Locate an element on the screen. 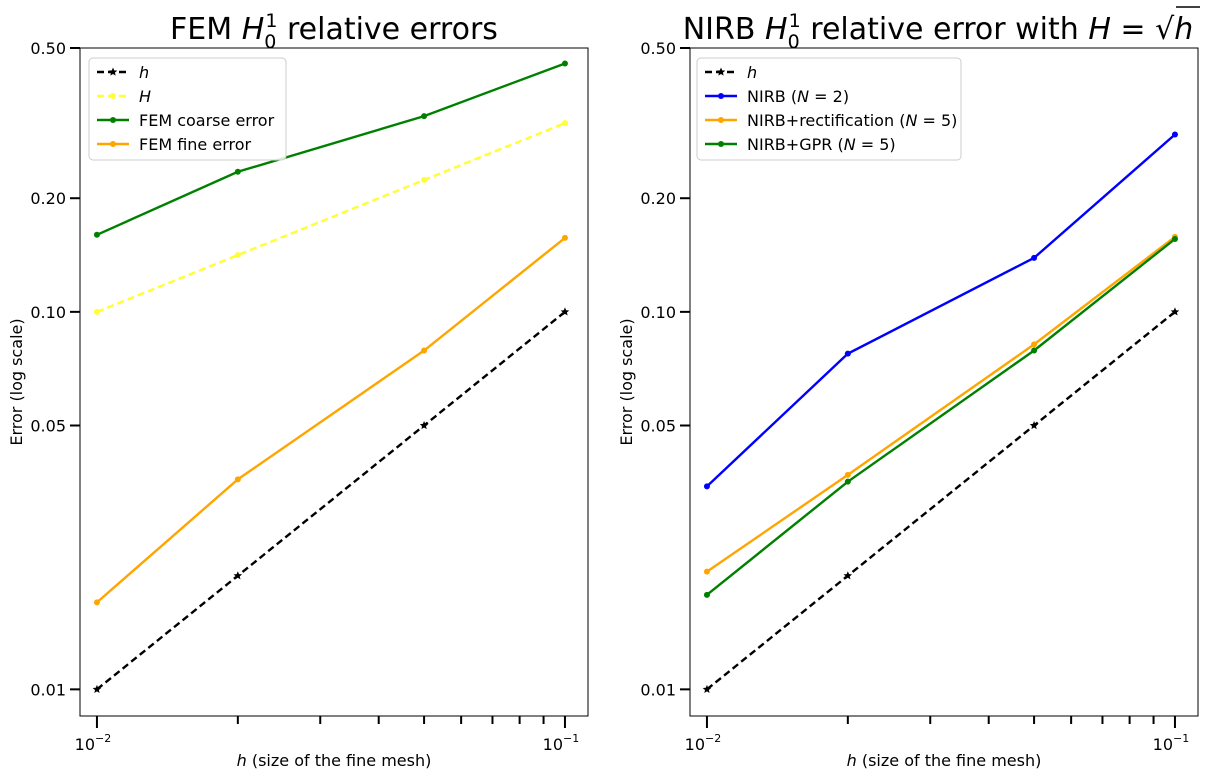 The width and height of the screenshot is (1215, 778). series-line is located at coordinates (331, 149).